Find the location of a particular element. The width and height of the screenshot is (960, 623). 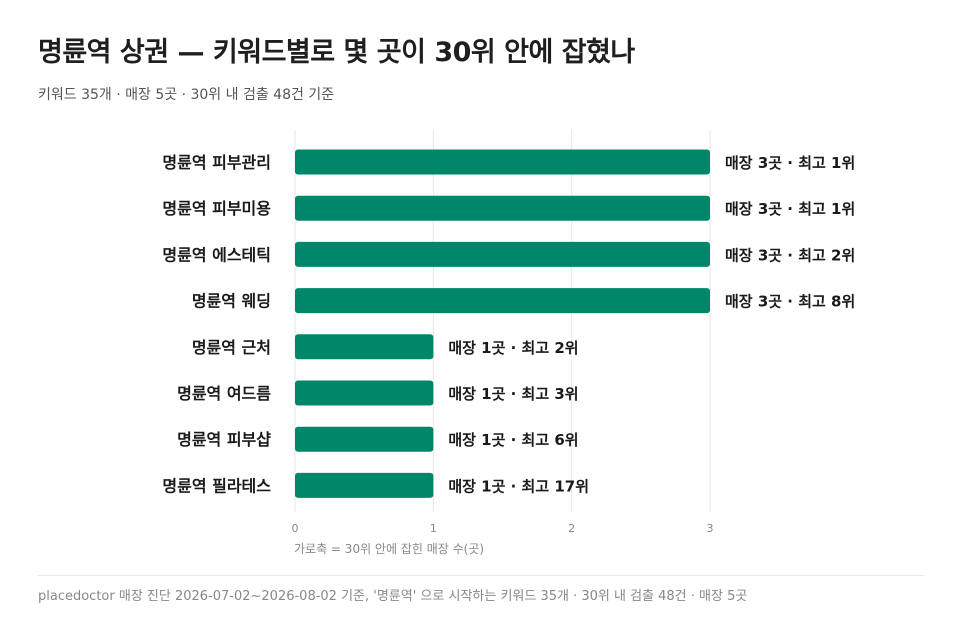

category-label: 명륜역 필라테스 is located at coordinates (216, 485).